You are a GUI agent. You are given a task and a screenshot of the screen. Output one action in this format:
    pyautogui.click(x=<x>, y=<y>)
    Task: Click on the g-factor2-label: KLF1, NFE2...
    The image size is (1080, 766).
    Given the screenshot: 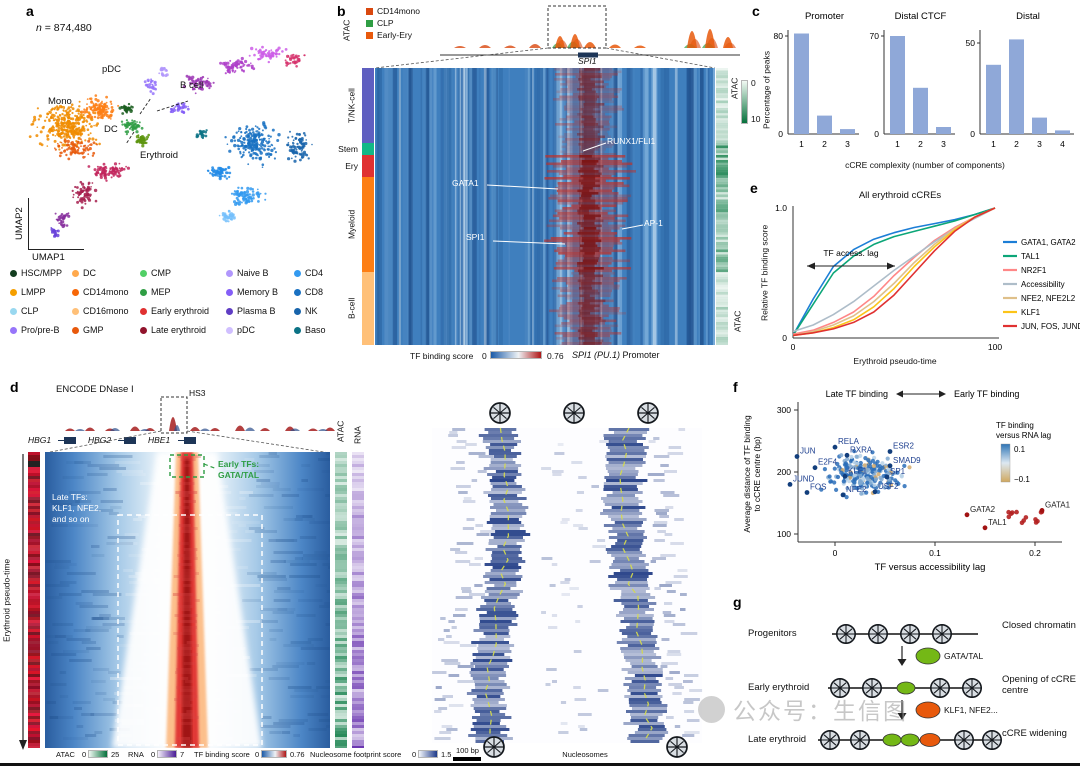 What is the action you would take?
    pyautogui.click(x=971, y=710)
    